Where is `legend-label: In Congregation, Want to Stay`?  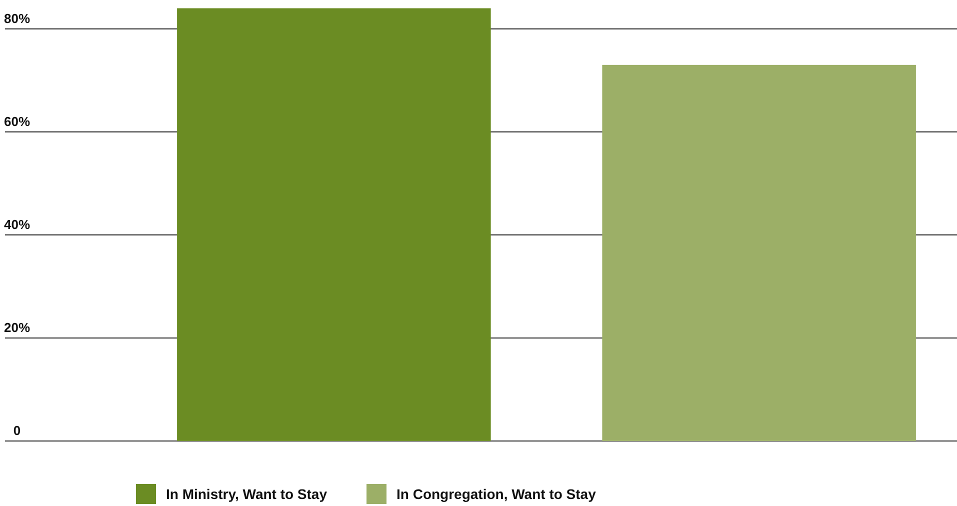 legend-label: In Congregation, Want to Stay is located at coordinates (496, 494).